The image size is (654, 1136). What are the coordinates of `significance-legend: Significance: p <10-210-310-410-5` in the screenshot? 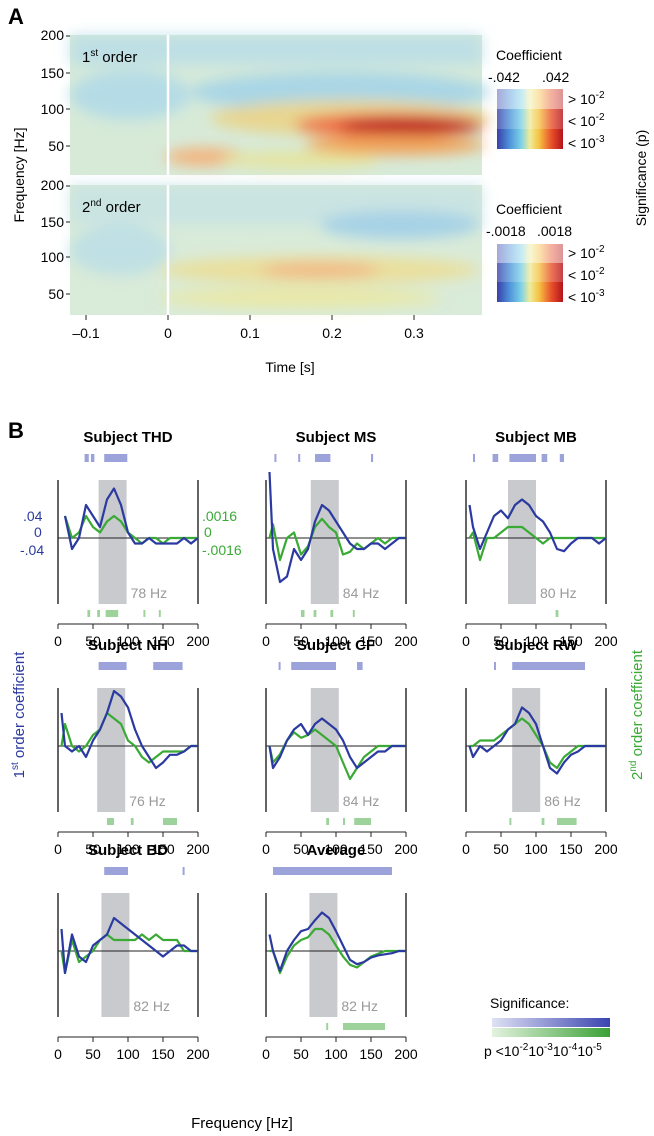 It's located at (547, 1027).